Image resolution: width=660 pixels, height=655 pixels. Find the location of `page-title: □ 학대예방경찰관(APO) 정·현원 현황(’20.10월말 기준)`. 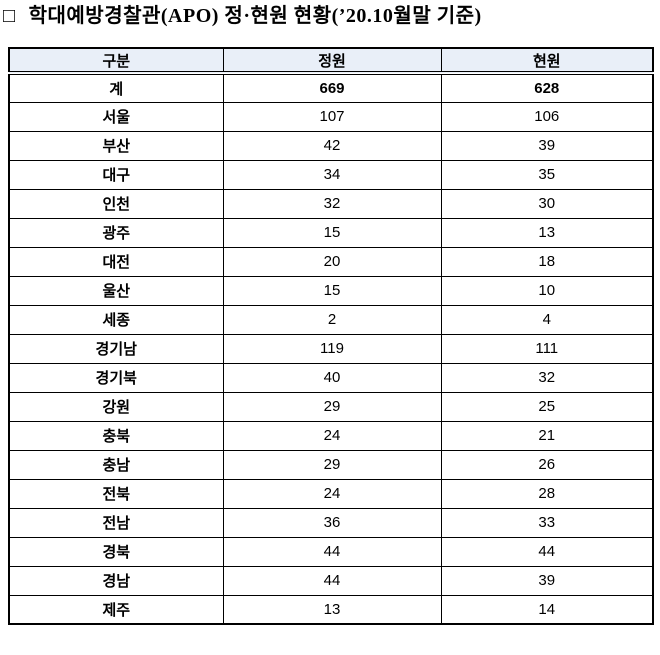

page-title: □ 학대예방경찰관(APO) 정·현원 현황(’20.10월말 기준) is located at coordinates (242, 16).